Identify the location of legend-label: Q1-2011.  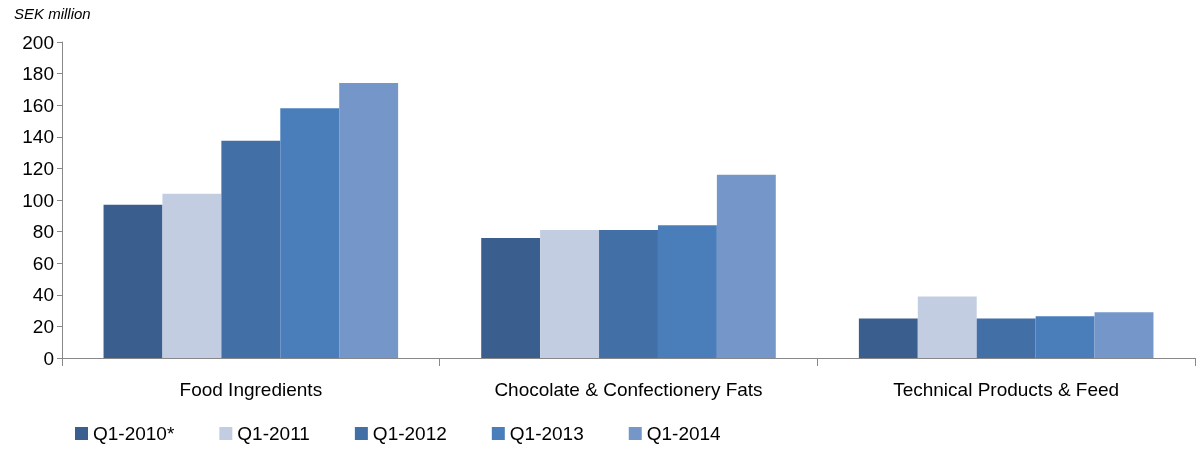
(273, 433).